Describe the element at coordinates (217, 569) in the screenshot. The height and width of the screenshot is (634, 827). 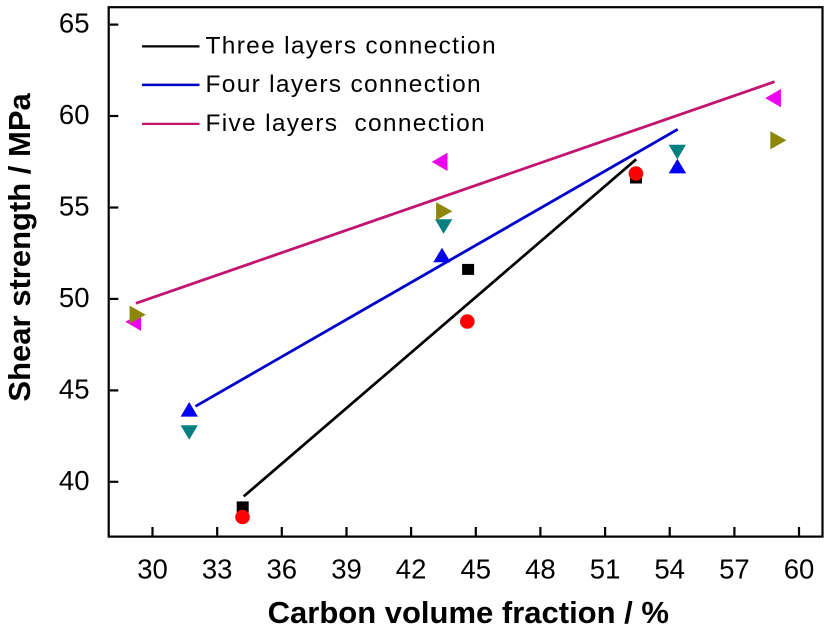
I see `svg-text: 33` at that location.